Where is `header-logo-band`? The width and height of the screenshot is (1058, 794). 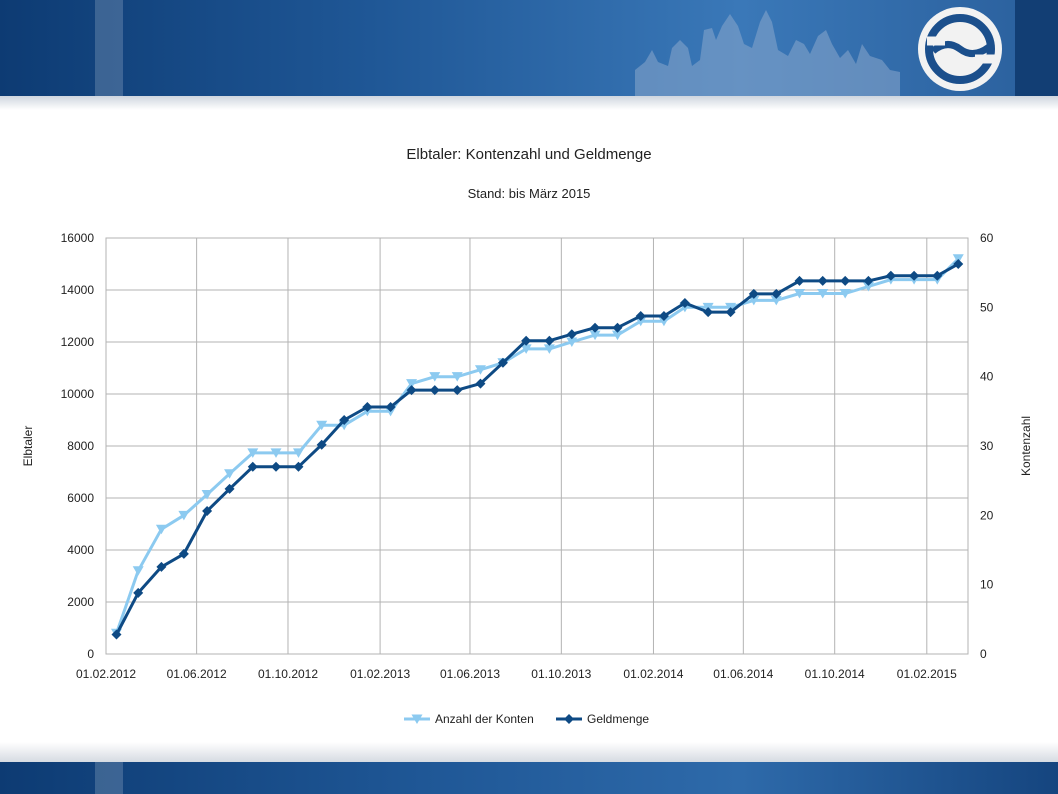 header-logo-band is located at coordinates (1036, 48).